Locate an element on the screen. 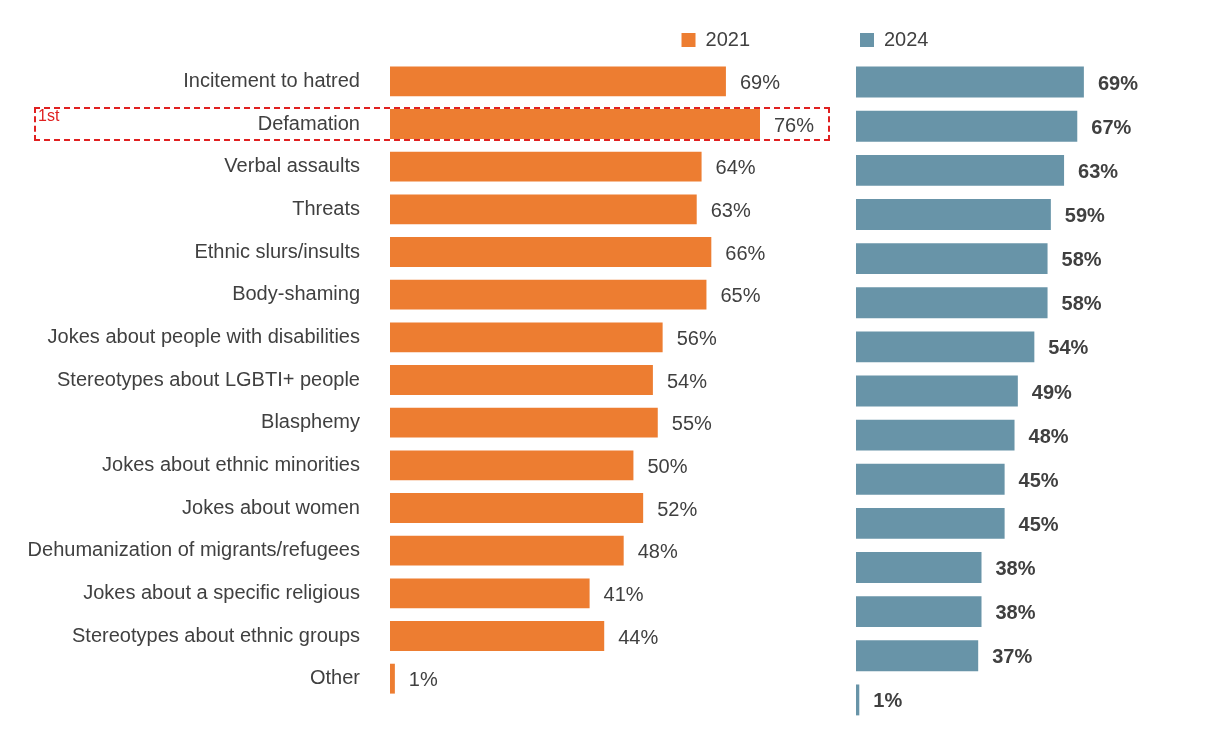 The width and height of the screenshot is (1207, 734). y-tick-label: Jokes about ethnic minorities is located at coordinates (231, 463).